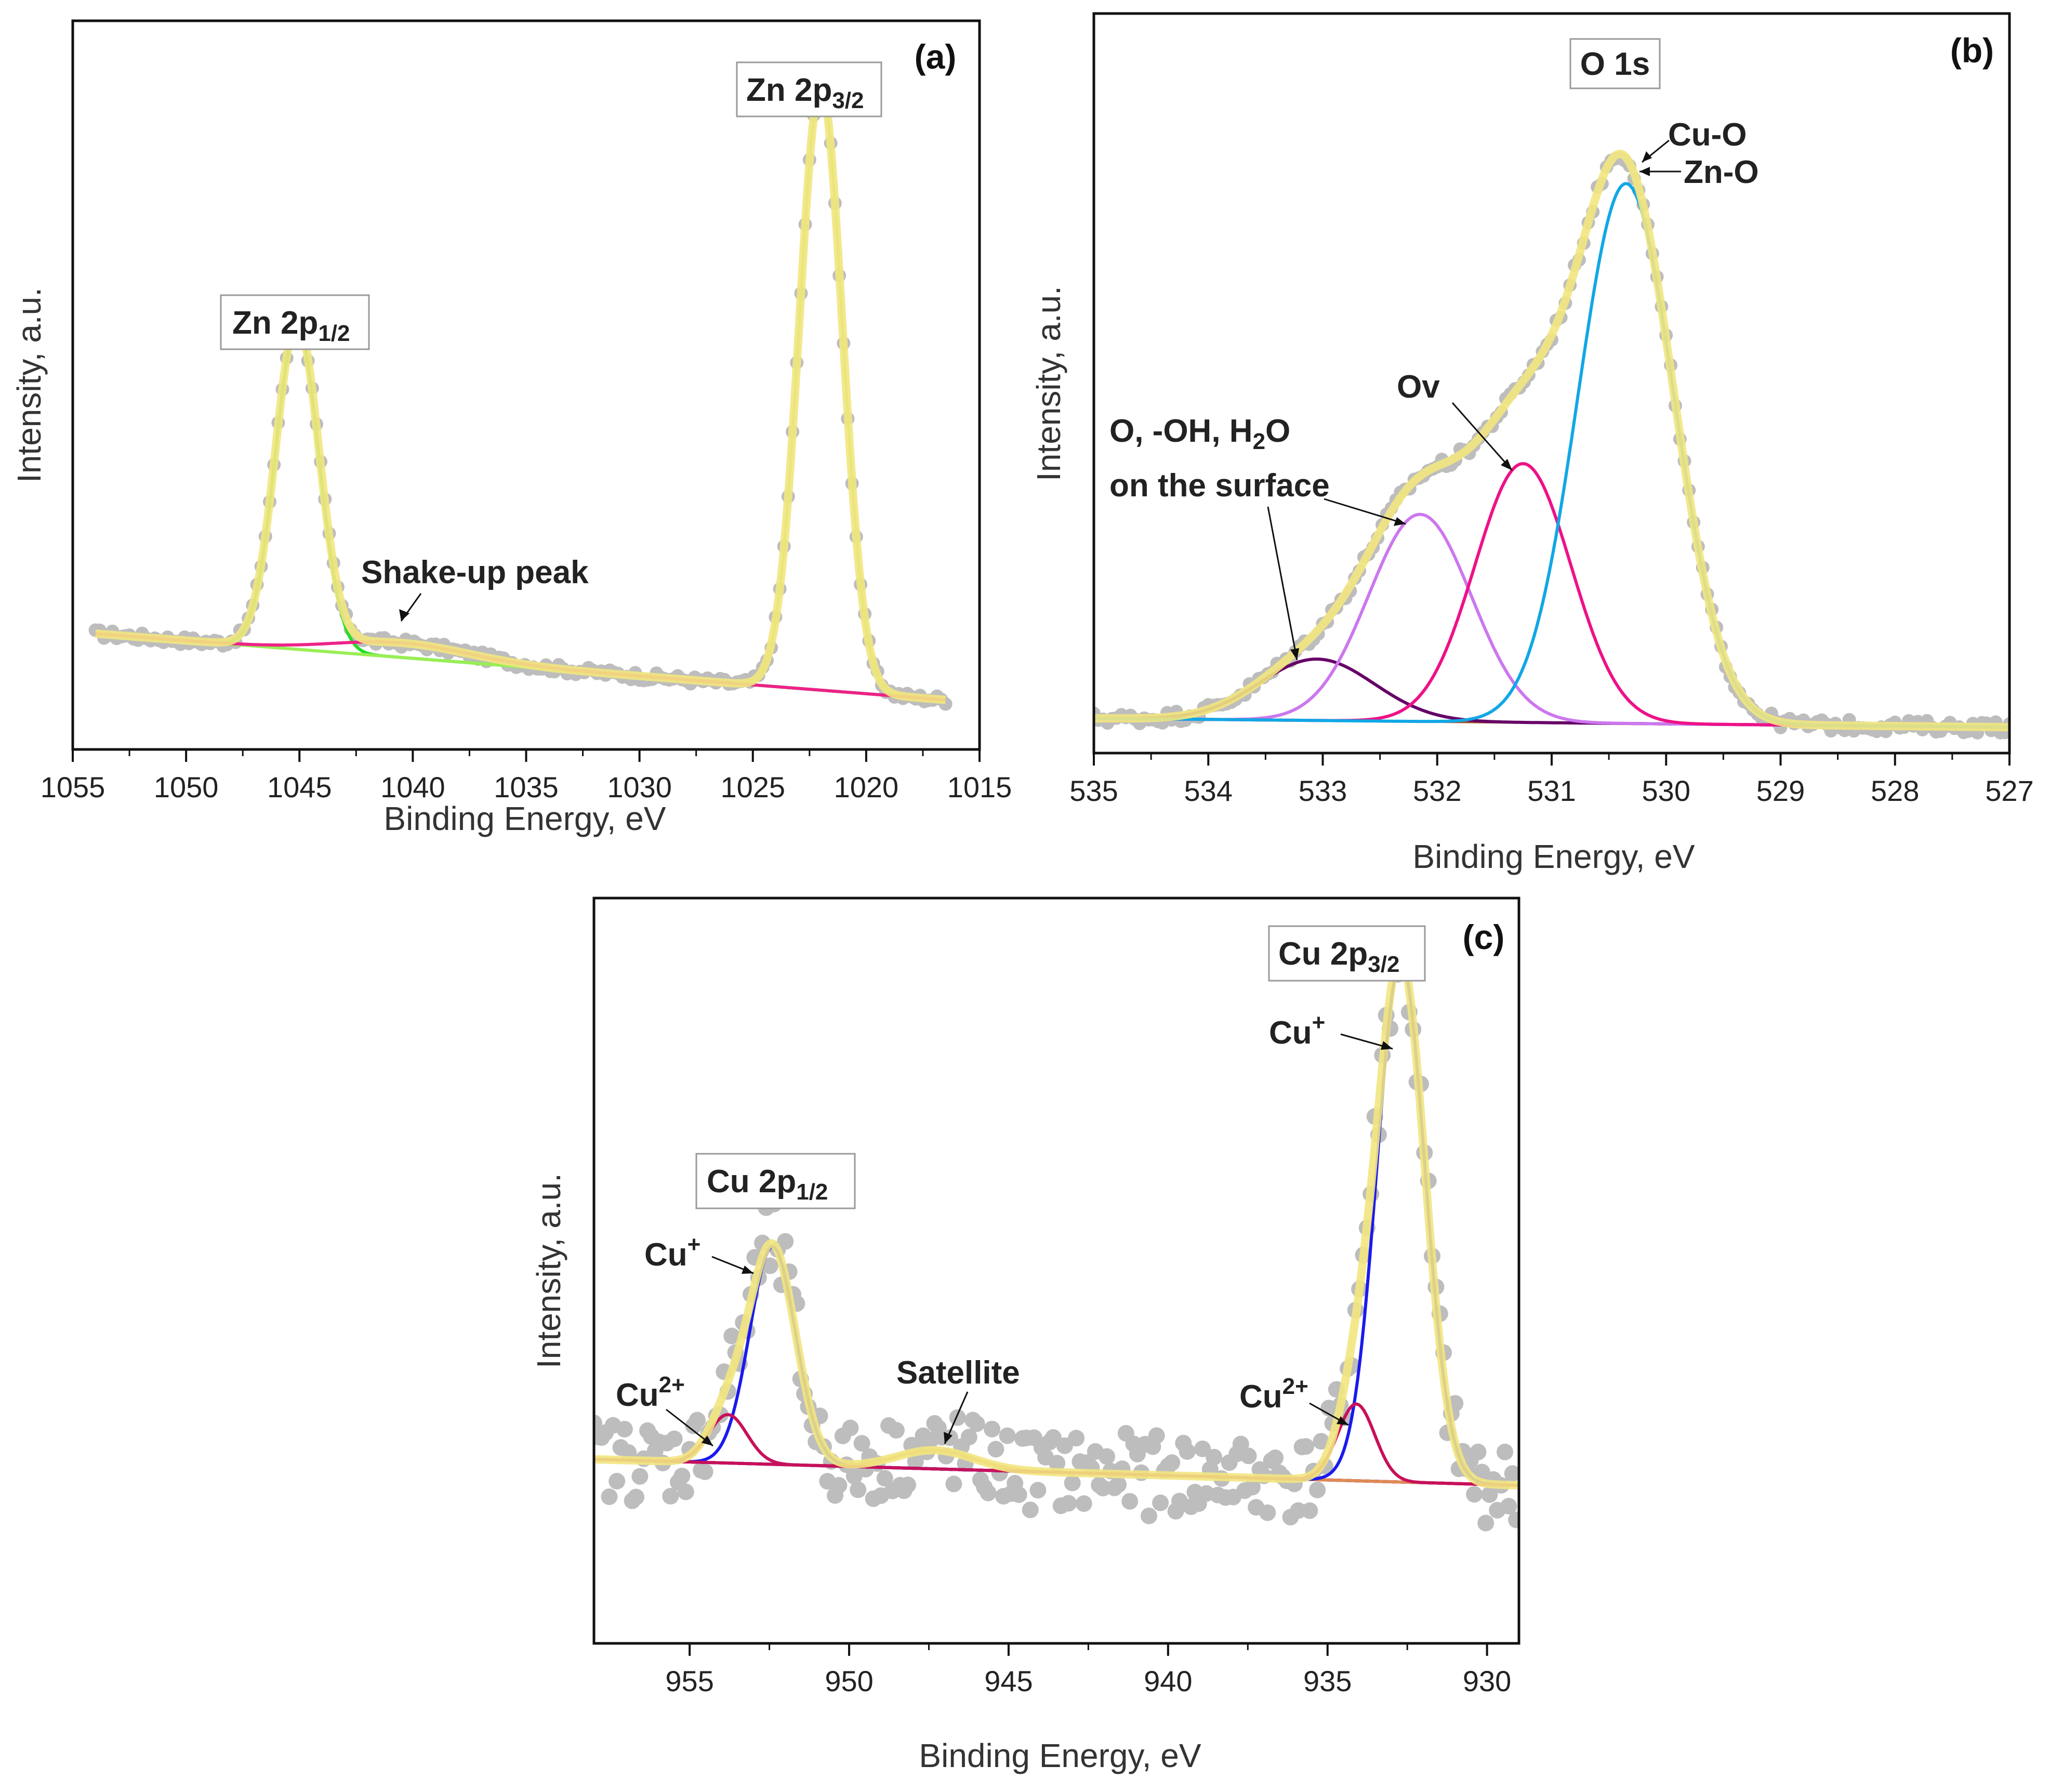 The image size is (2050, 1792). I want to click on component-cu-o-zn-o, so click(1551, 455).